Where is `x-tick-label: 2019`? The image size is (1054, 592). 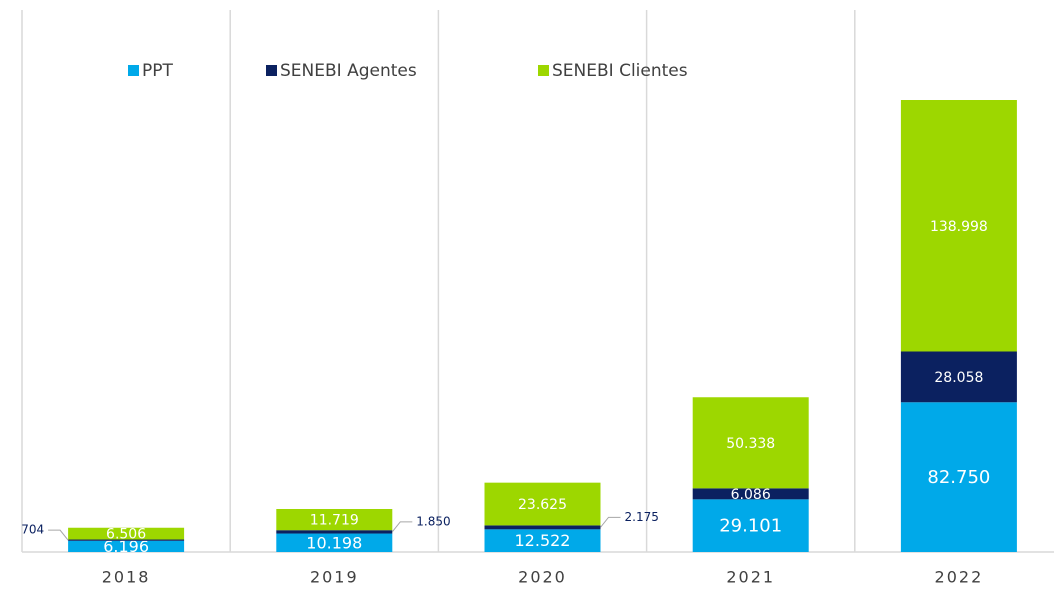 x-tick-label: 2019 is located at coordinates (334, 577).